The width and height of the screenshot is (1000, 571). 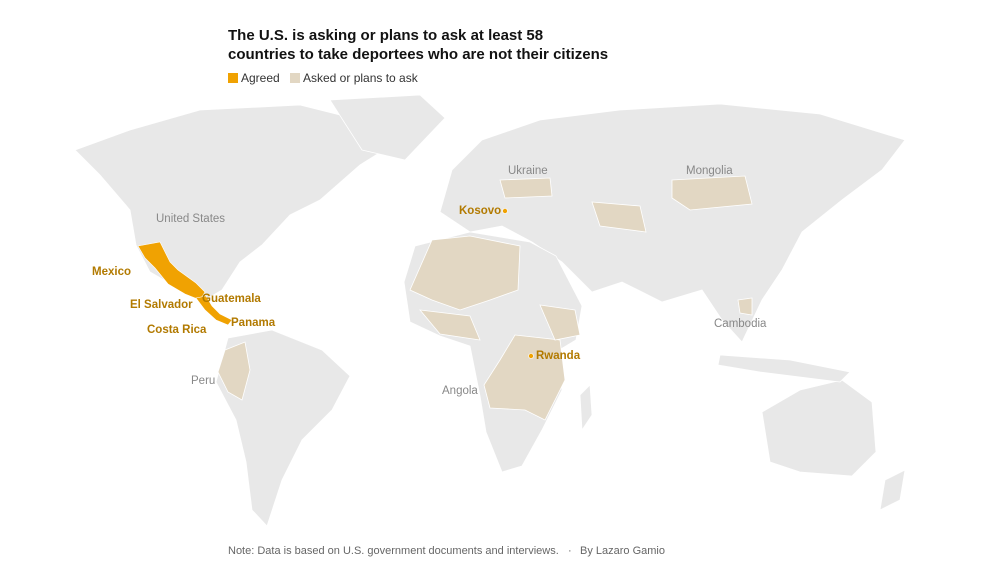 What do you see at coordinates (260, 78) in the screenshot?
I see `legend-label: Agreed` at bounding box center [260, 78].